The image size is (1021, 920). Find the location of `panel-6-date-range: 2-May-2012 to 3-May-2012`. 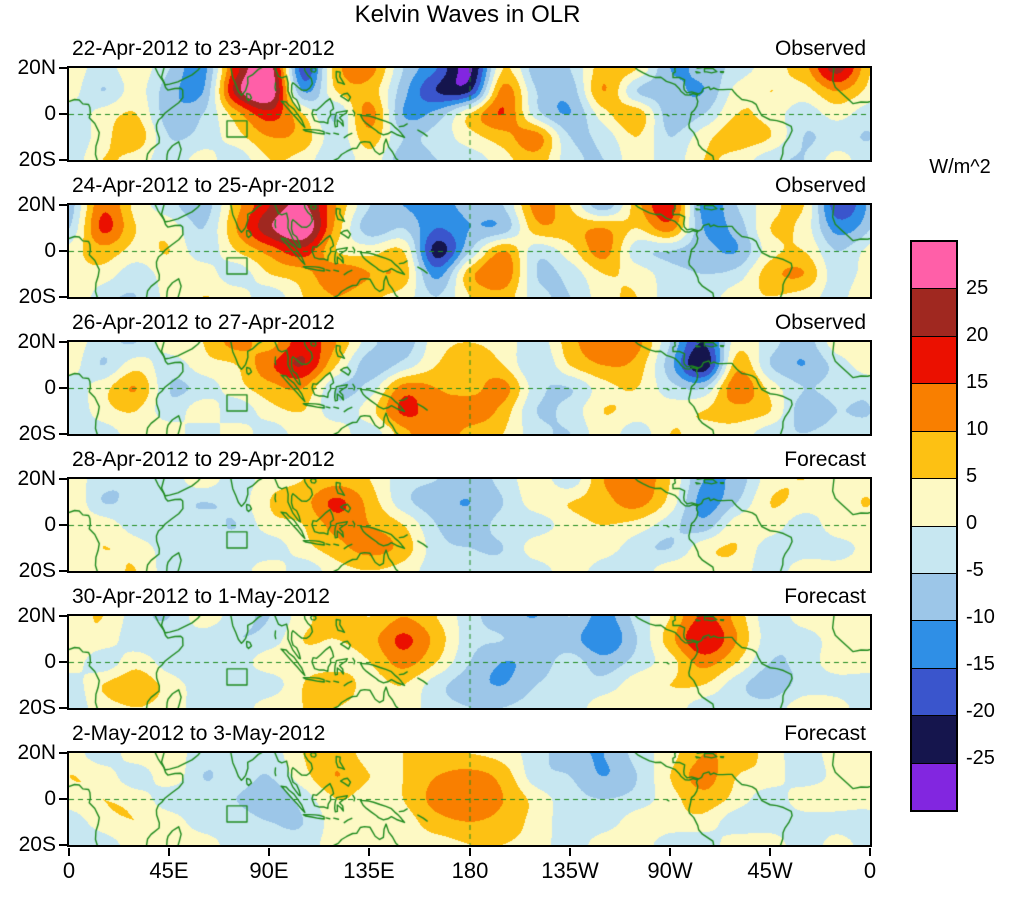

panel-6-date-range: 2-May-2012 to 3-May-2012 is located at coordinates (199, 733).